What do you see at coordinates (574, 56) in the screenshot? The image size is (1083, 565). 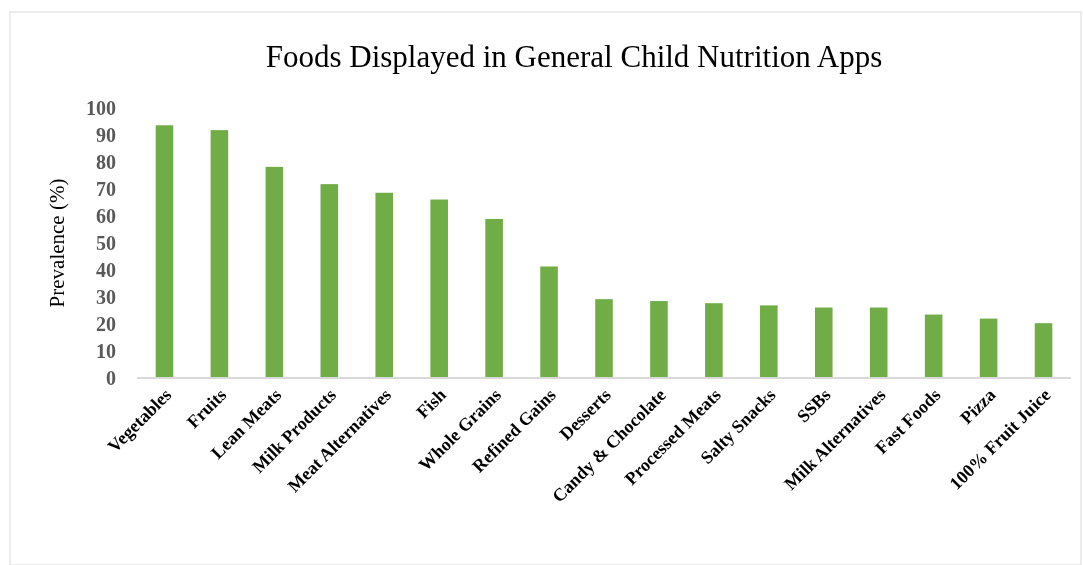 I see `chart-title: Foods Displayed in General Child Nutrition Apps` at bounding box center [574, 56].